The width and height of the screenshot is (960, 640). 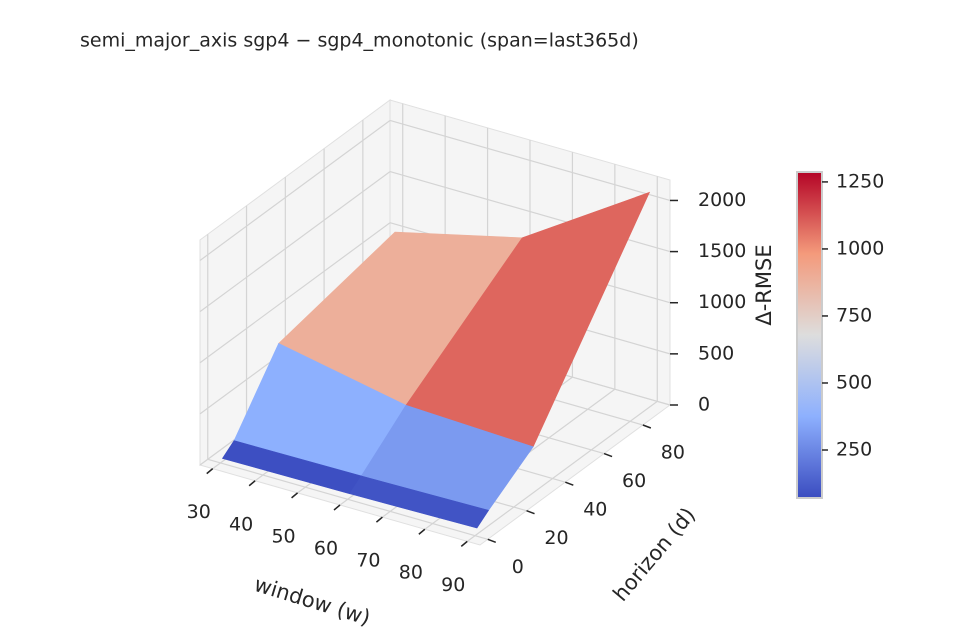 What do you see at coordinates (241, 524) in the screenshot?
I see `x-tick-label: 40` at bounding box center [241, 524].